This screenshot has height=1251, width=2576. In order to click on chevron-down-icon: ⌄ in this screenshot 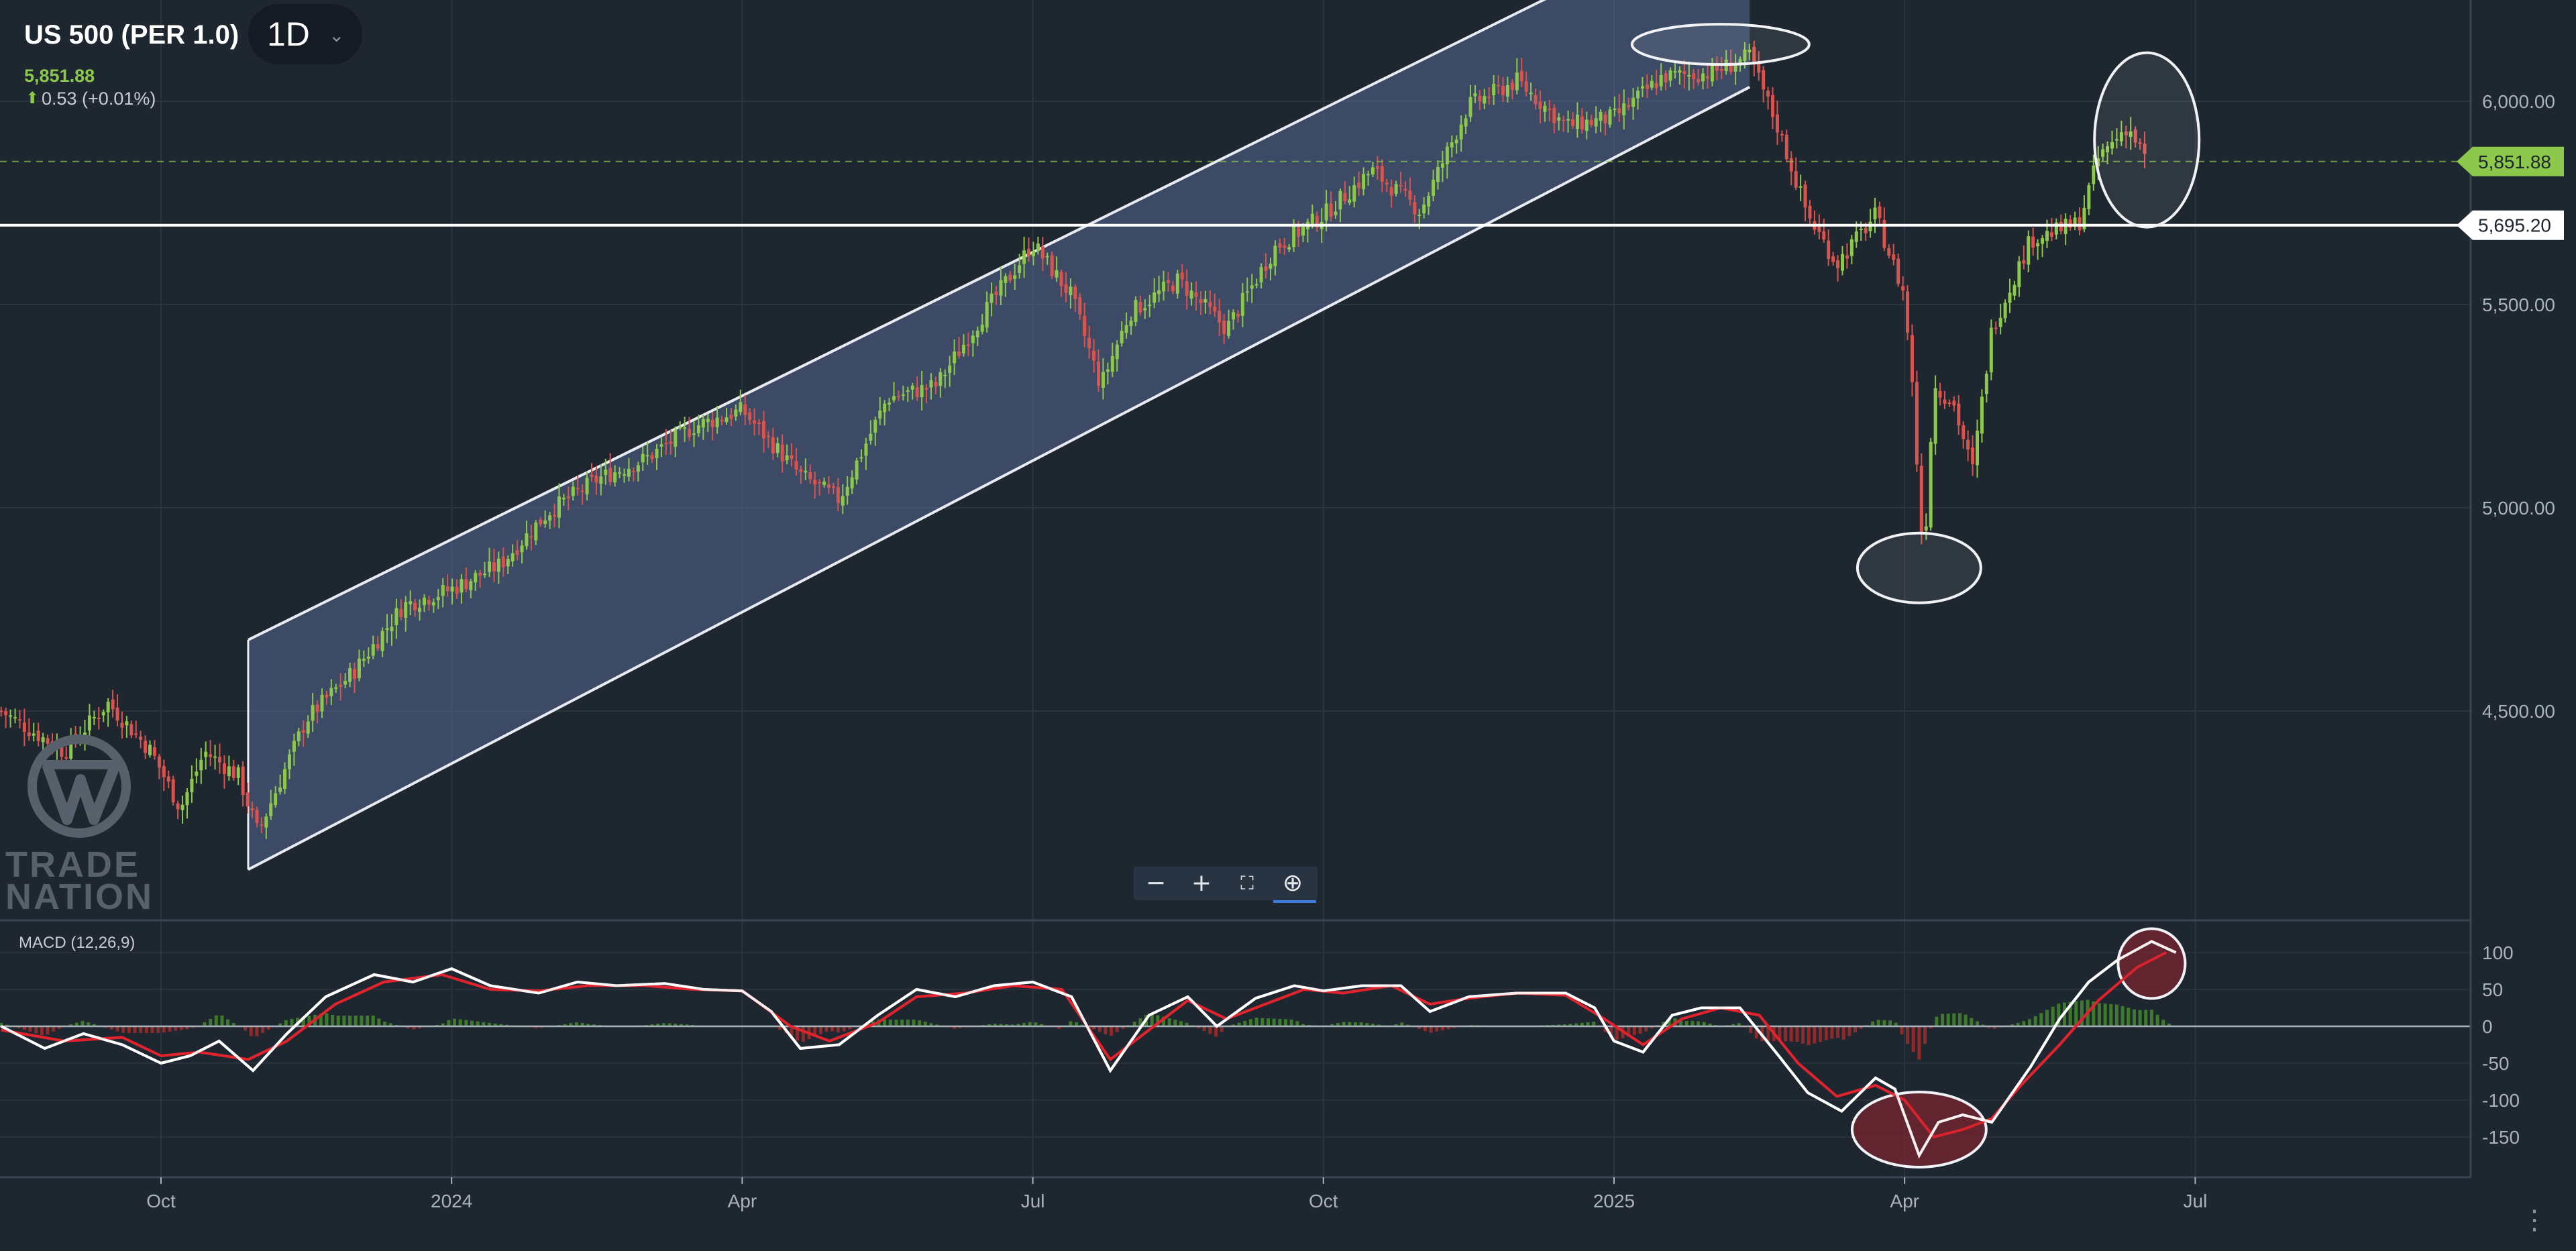, I will do `click(337, 35)`.